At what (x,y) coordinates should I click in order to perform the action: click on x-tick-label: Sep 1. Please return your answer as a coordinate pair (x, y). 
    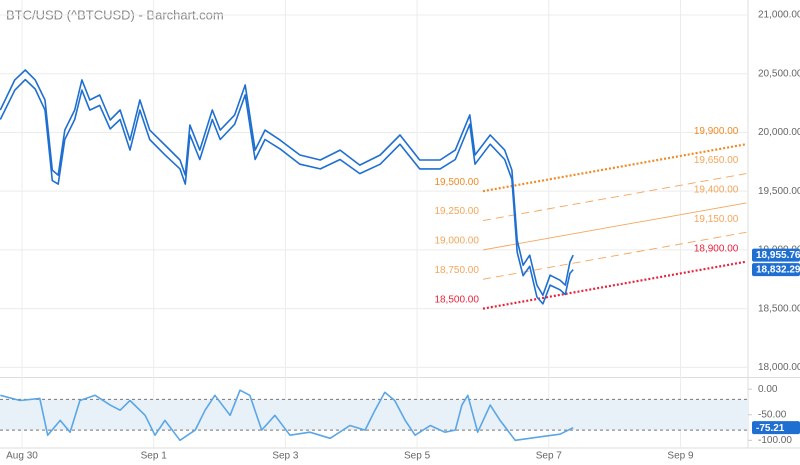
    Looking at the image, I should click on (154, 456).